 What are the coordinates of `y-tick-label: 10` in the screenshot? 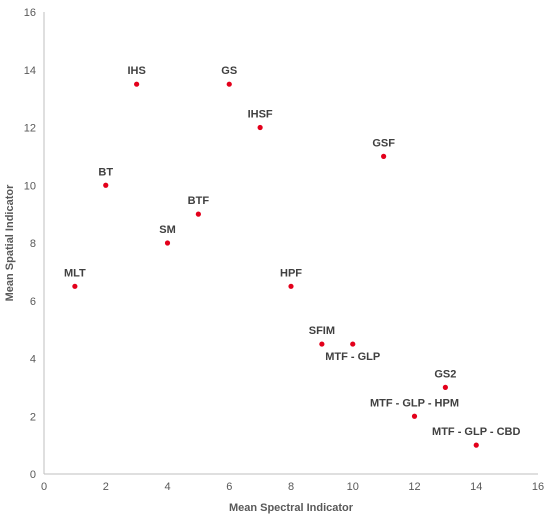 It's located at (30, 186).